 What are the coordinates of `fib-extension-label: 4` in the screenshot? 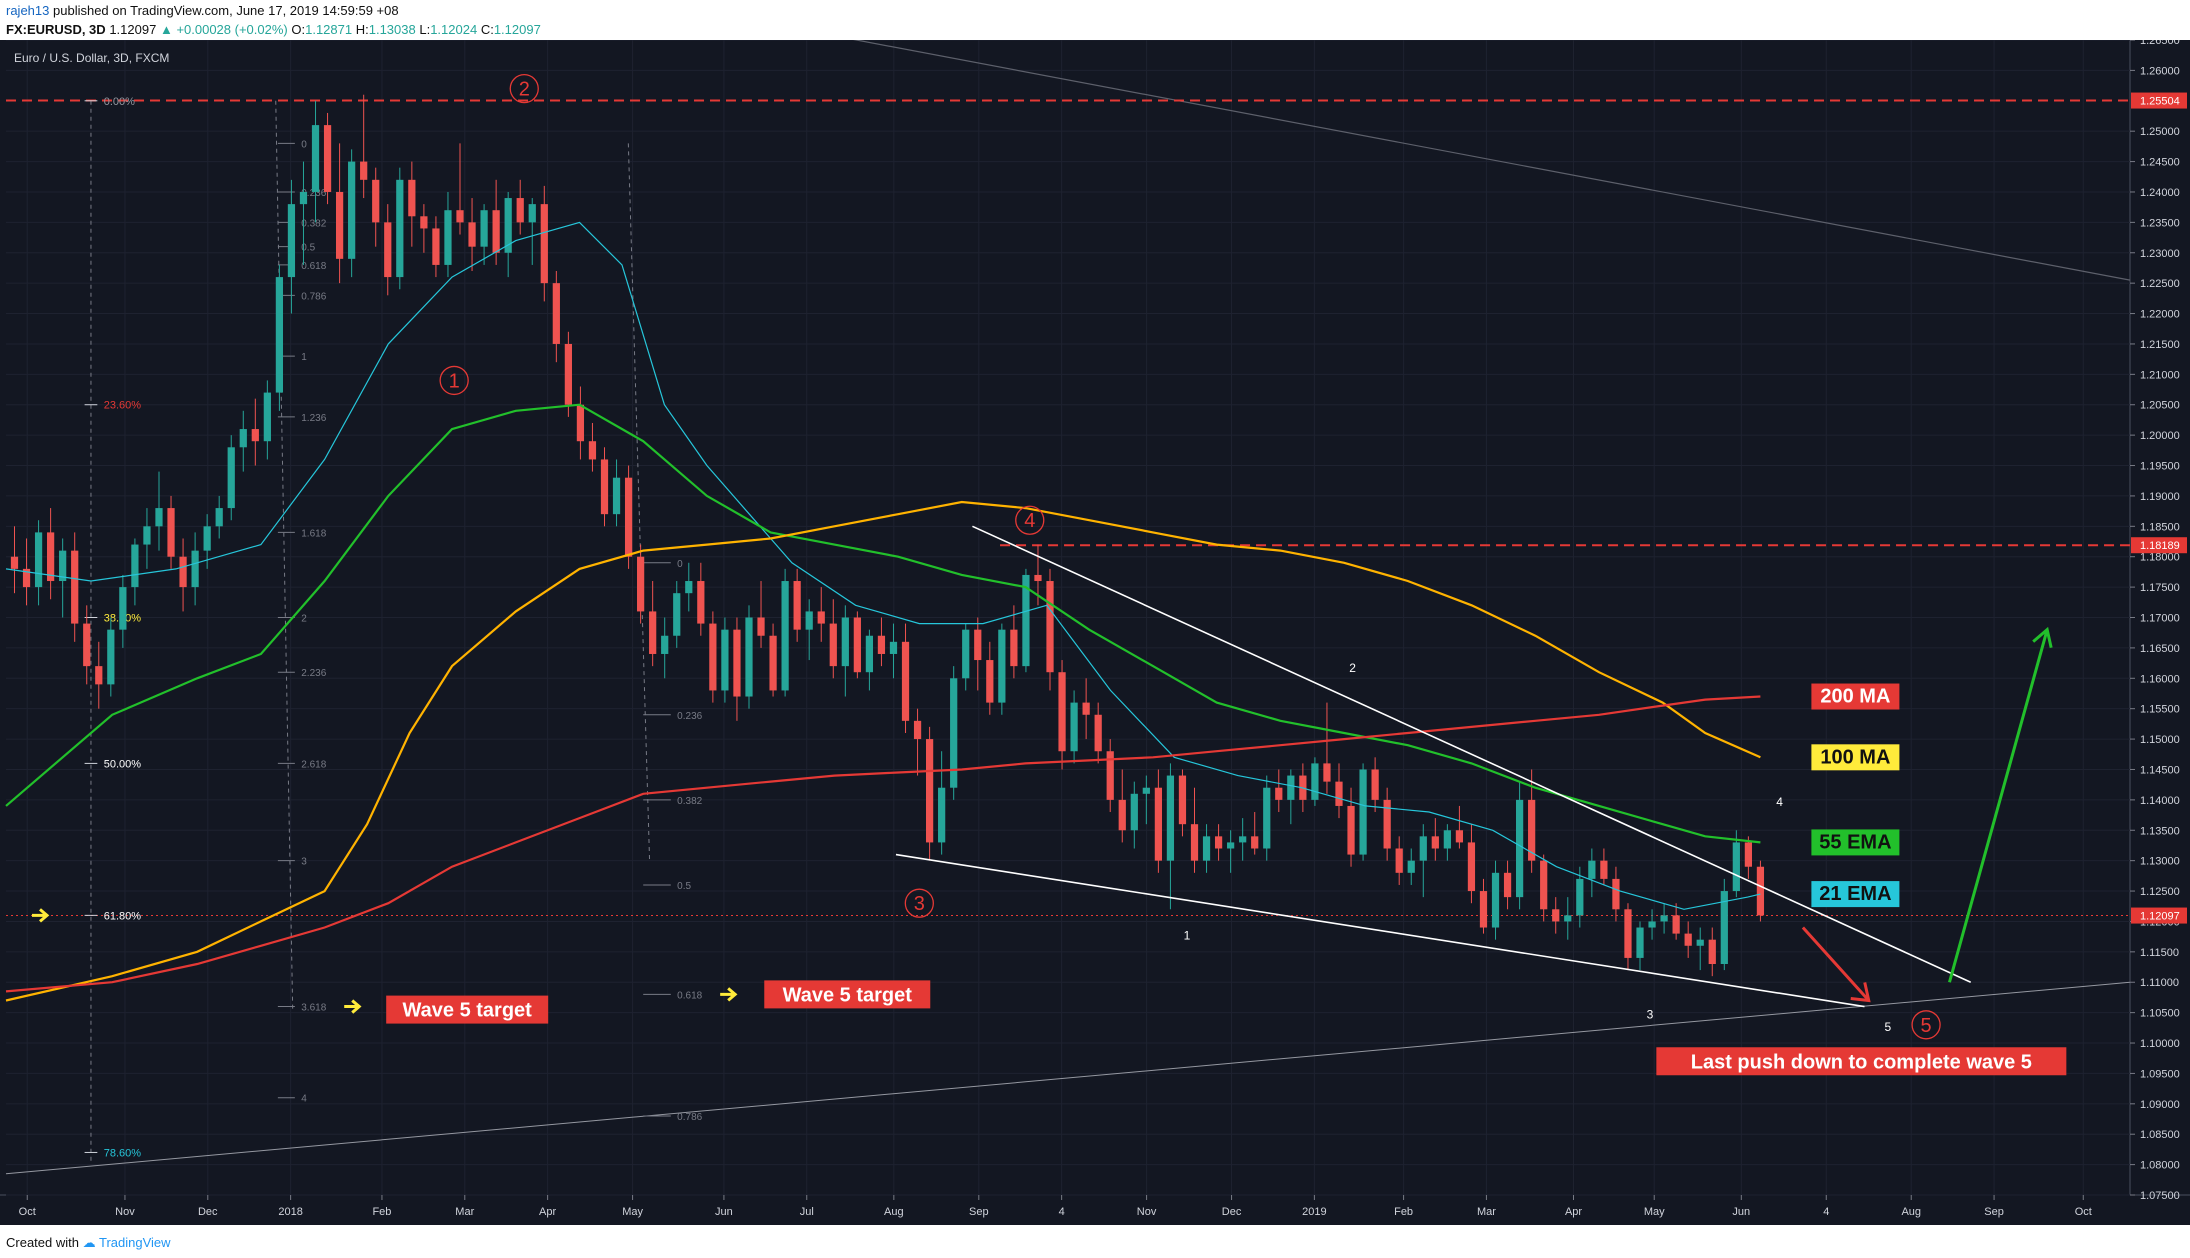 It's located at (304, 1099).